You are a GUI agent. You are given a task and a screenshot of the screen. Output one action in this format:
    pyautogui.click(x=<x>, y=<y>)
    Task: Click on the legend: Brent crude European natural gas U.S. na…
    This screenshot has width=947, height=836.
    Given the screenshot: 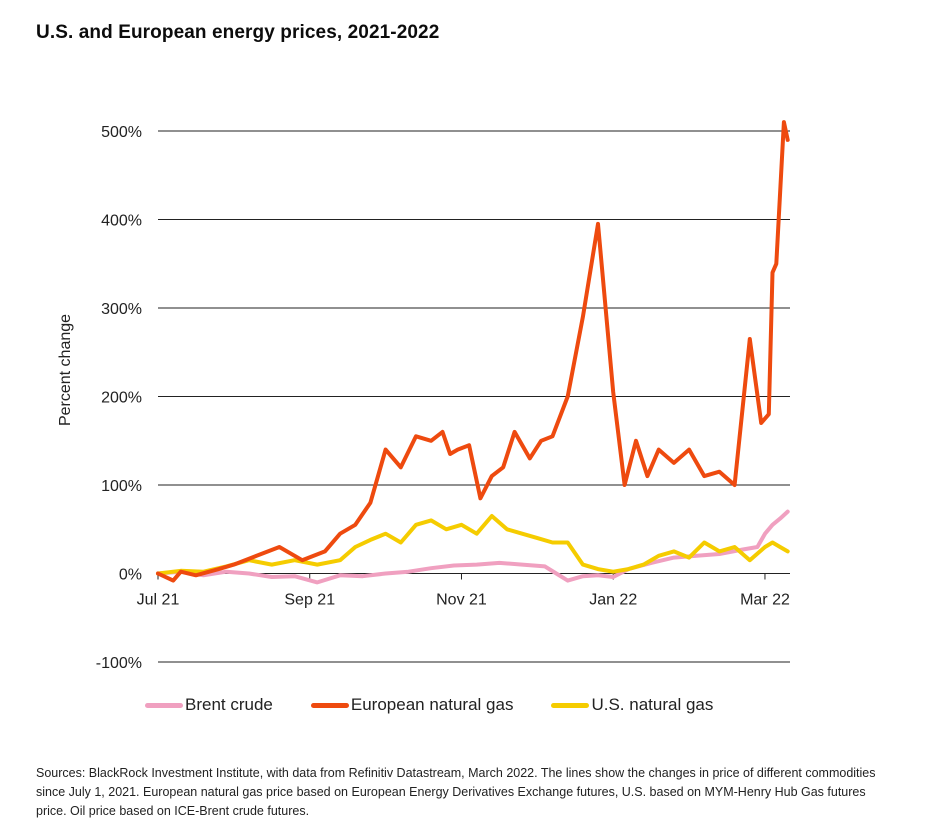 What is the action you would take?
    pyautogui.click(x=448, y=705)
    